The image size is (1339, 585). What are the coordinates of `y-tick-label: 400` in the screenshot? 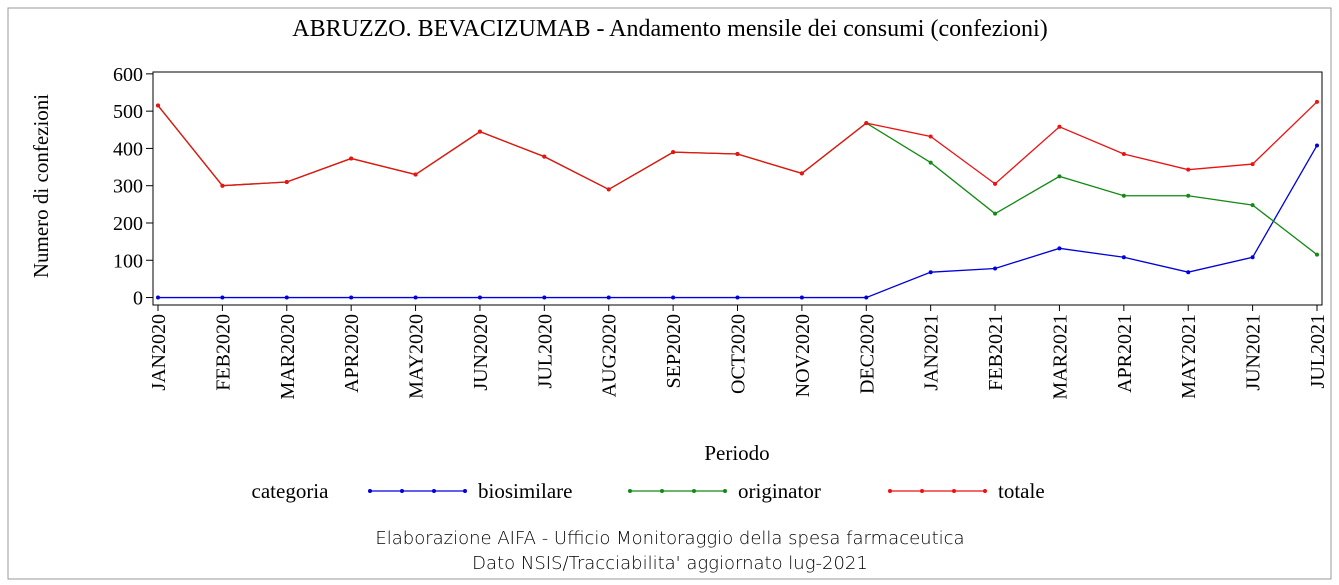 It's located at (128, 149).